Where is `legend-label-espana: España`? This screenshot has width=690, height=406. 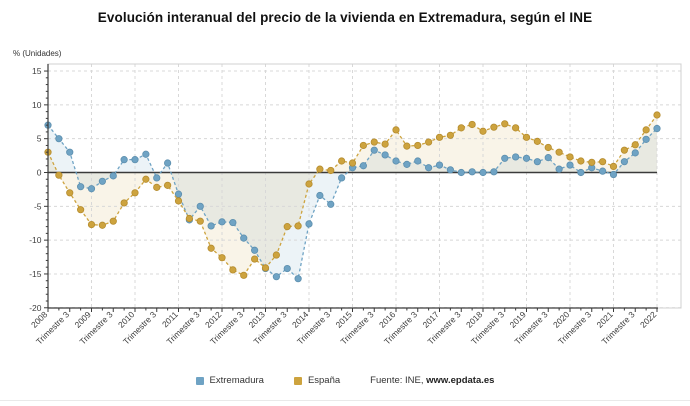
legend-label-espana: España is located at coordinates (324, 380).